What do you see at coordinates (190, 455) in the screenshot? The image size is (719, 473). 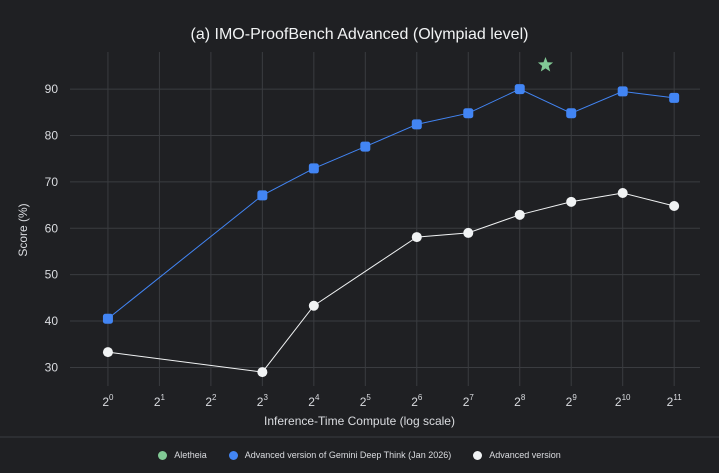 I see `legend-label: Aletheia` at bounding box center [190, 455].